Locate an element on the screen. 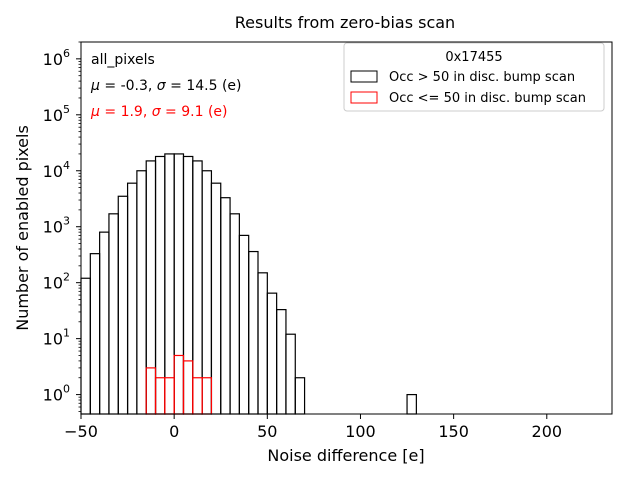 The width and height of the screenshot is (640, 480). annotation-stats-red: μ = 1.9, σ = 9.1 (e) is located at coordinates (159, 112).